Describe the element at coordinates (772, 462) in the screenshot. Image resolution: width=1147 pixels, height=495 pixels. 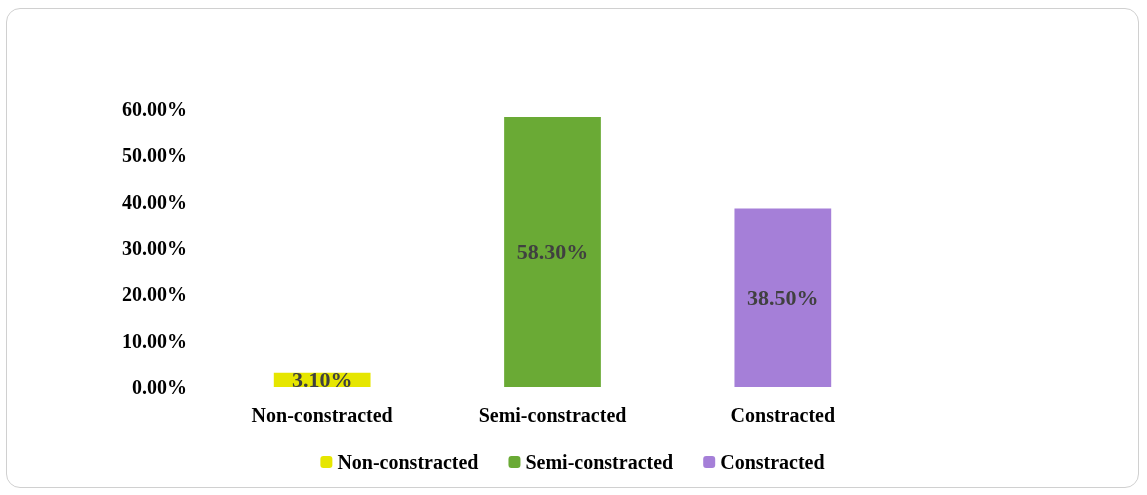
I see `legend-label: Constracted` at that location.